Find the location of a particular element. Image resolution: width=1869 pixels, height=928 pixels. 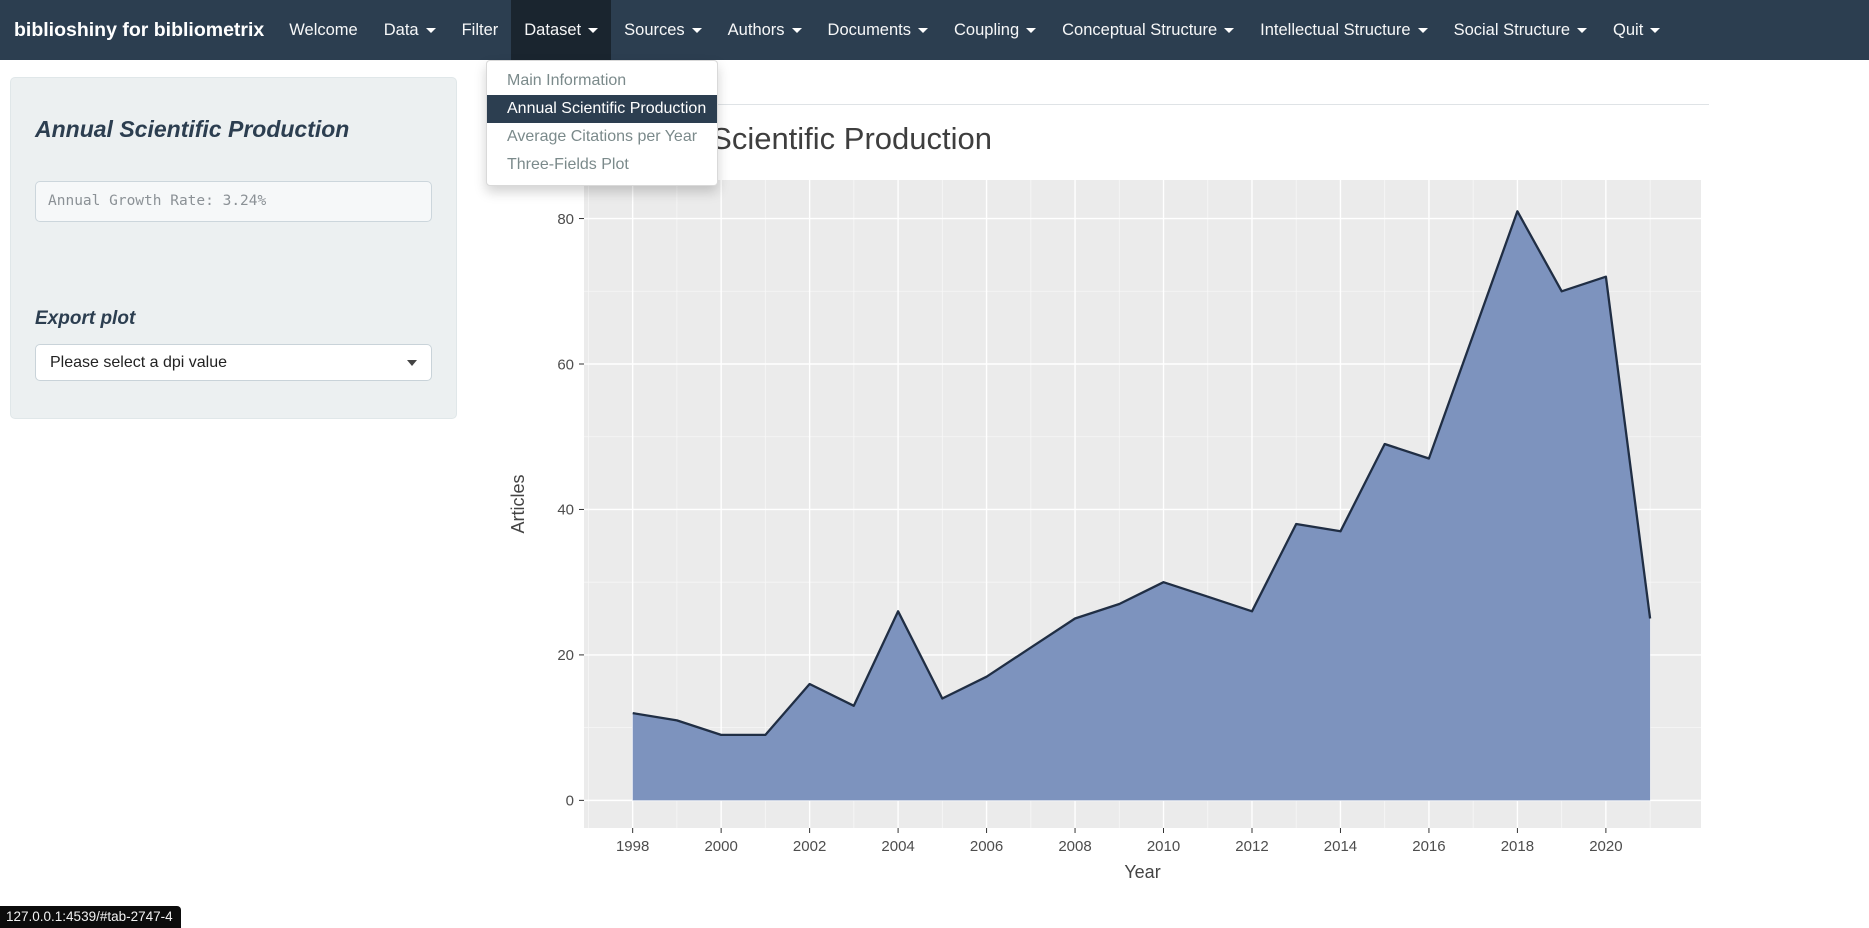

svg-text: 2000 is located at coordinates (720, 846).